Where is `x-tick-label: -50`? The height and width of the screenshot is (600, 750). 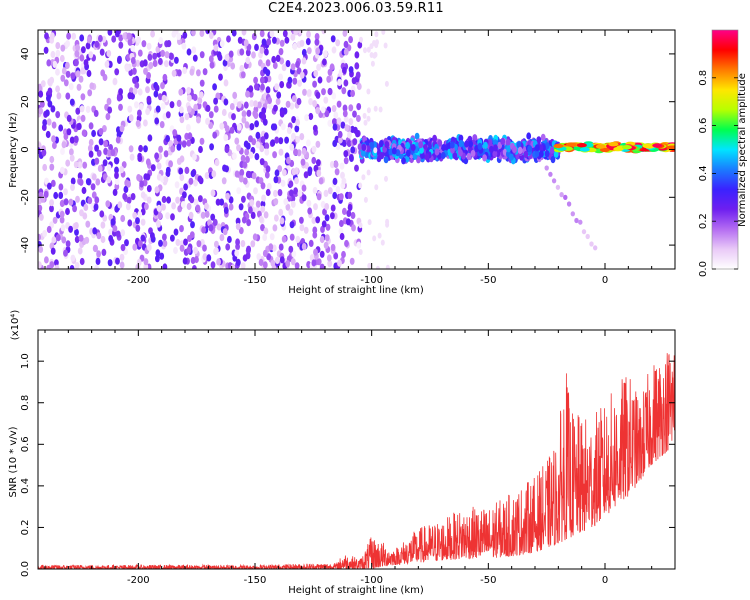
x-tick-label: -50 is located at coordinates (488, 280).